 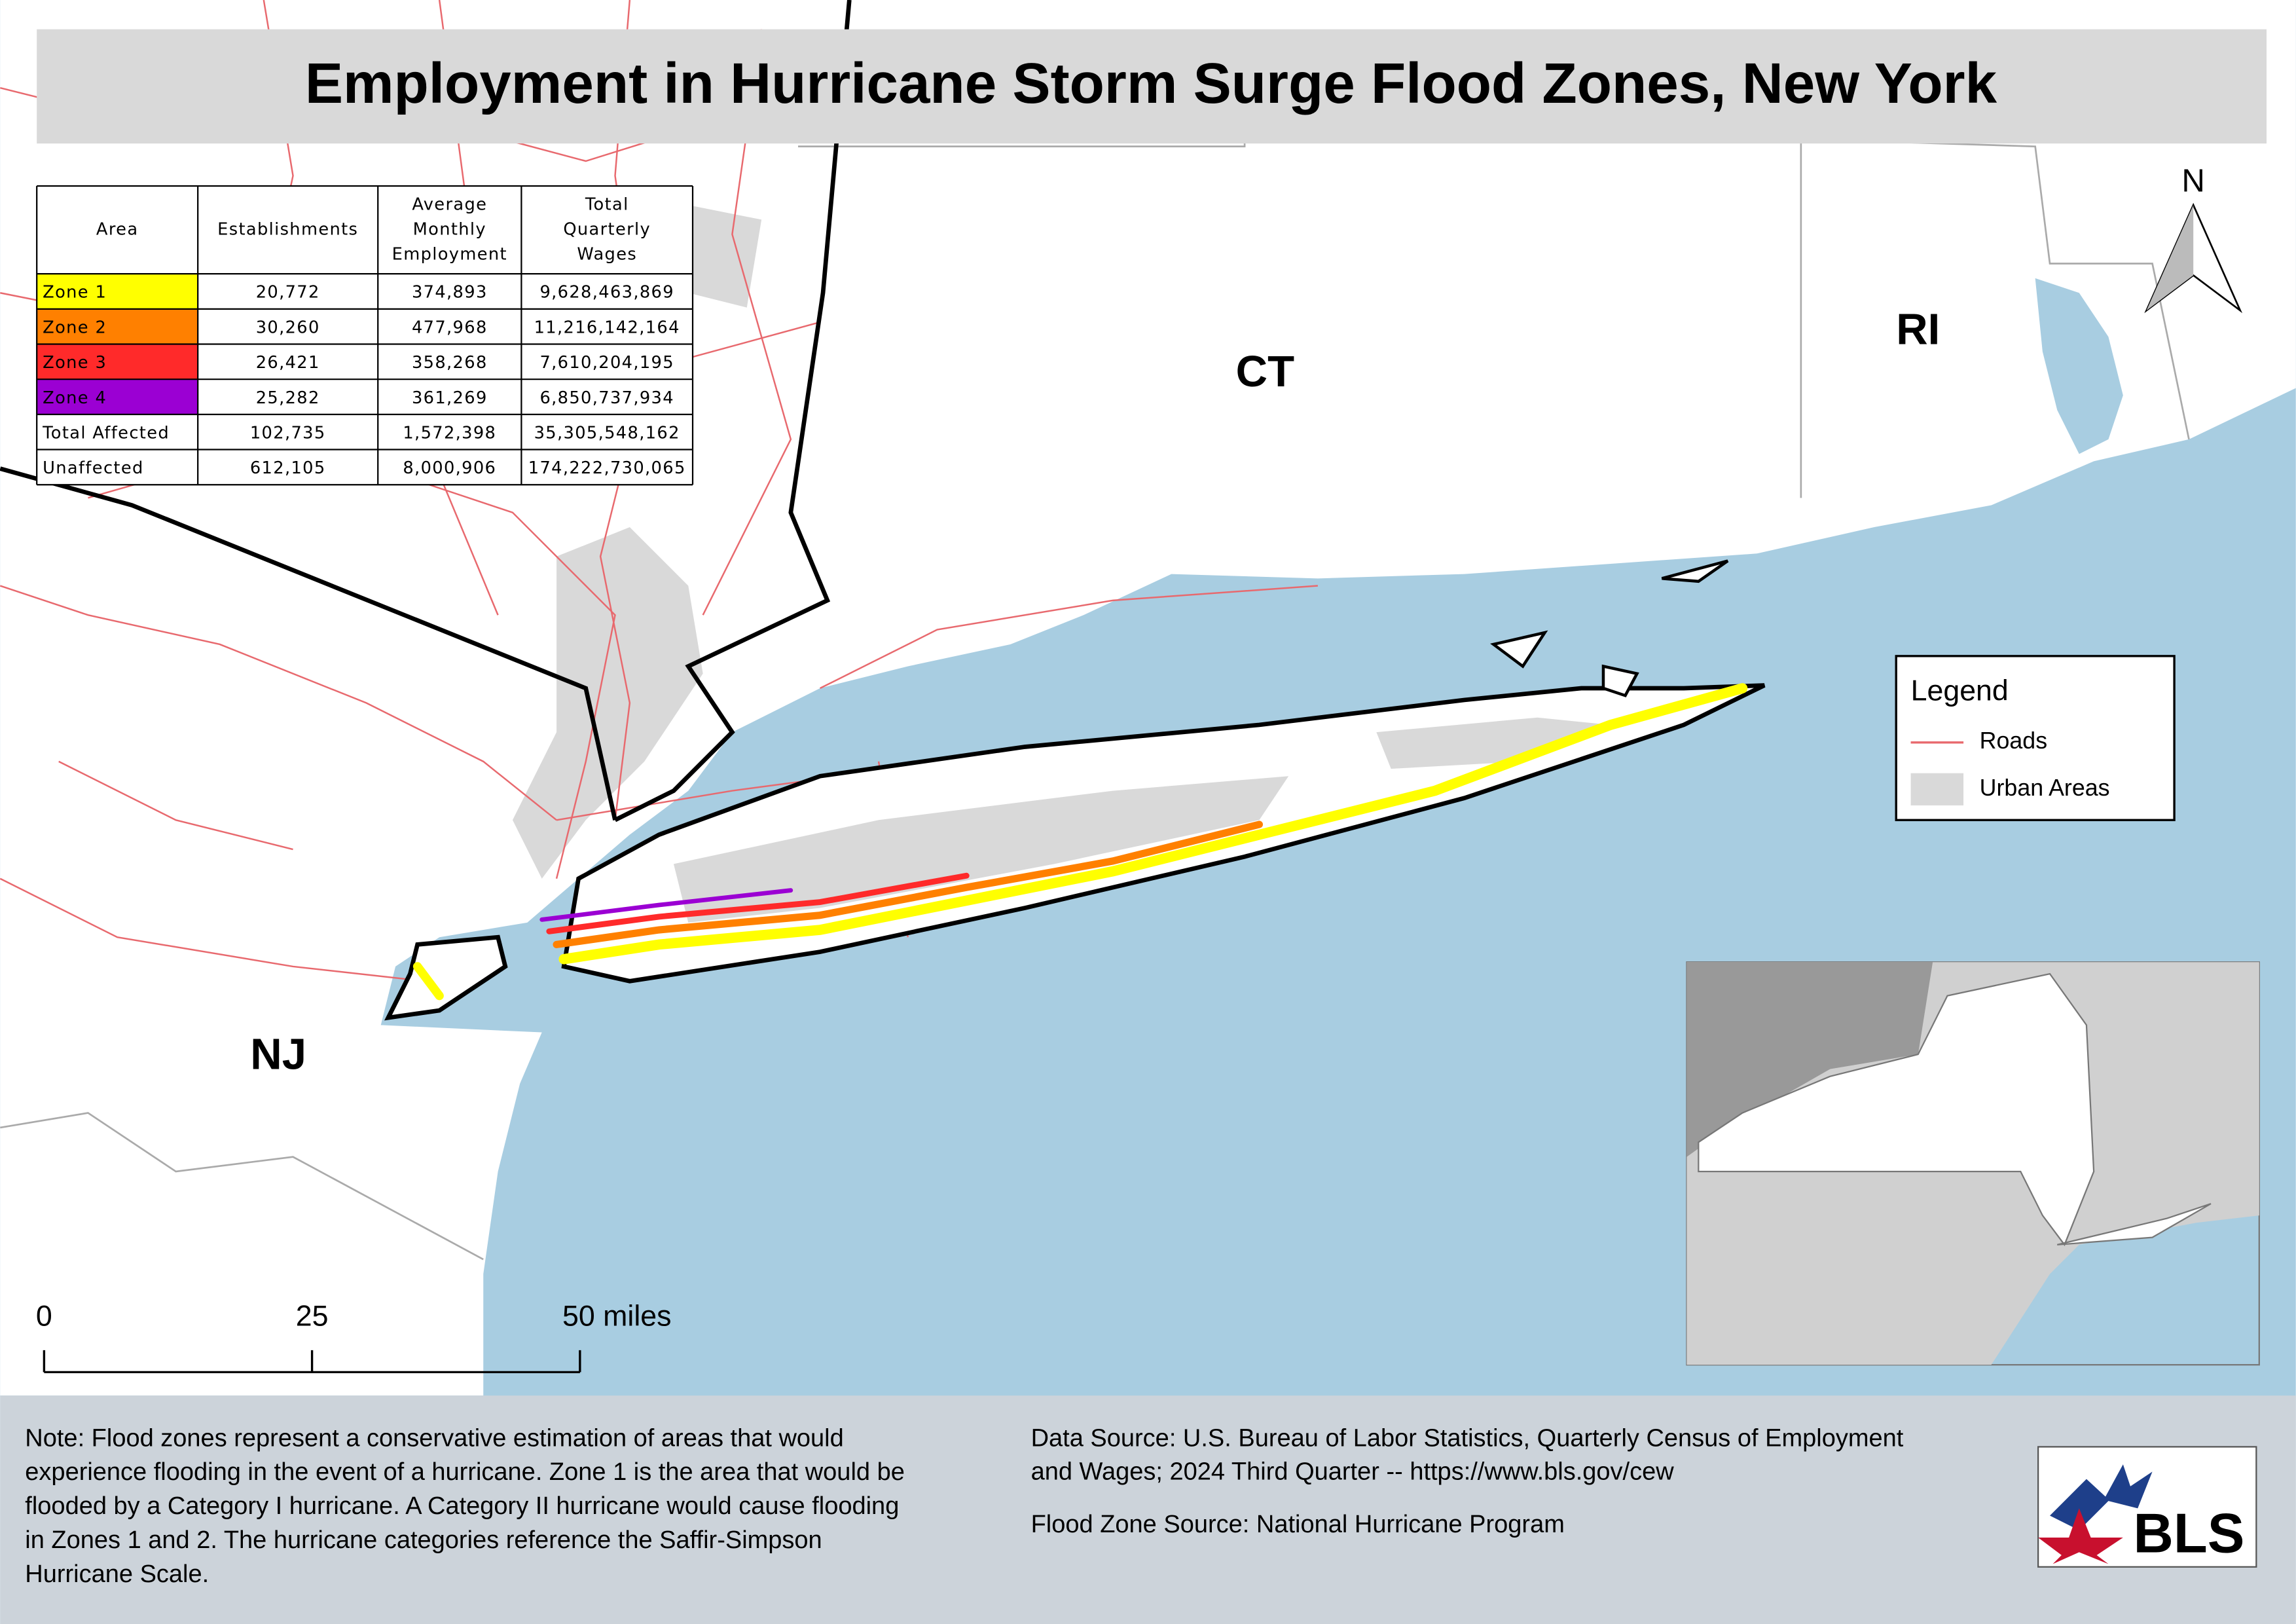 I want to click on table-cell: 102,735, so click(x=288, y=433).